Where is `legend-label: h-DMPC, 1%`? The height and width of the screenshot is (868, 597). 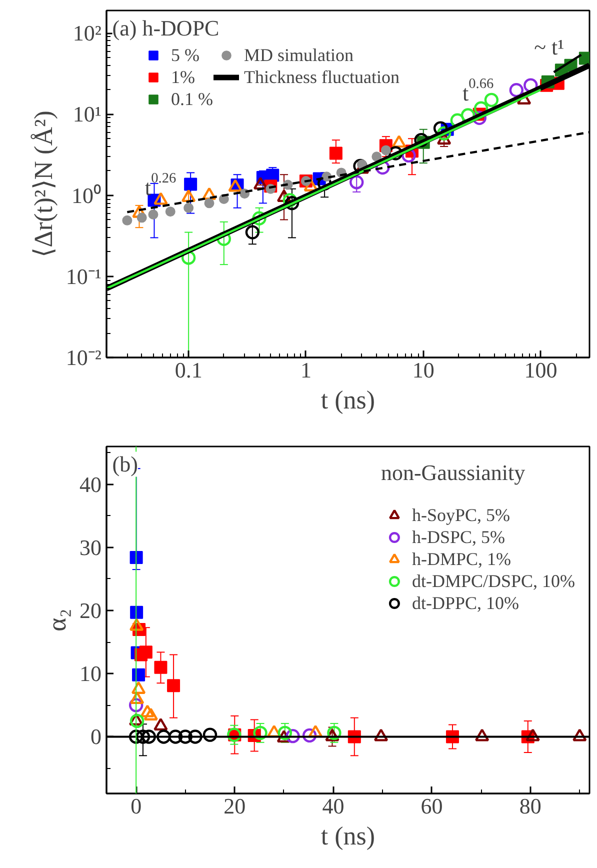 legend-label: h-DMPC, 1% is located at coordinates (461, 559).